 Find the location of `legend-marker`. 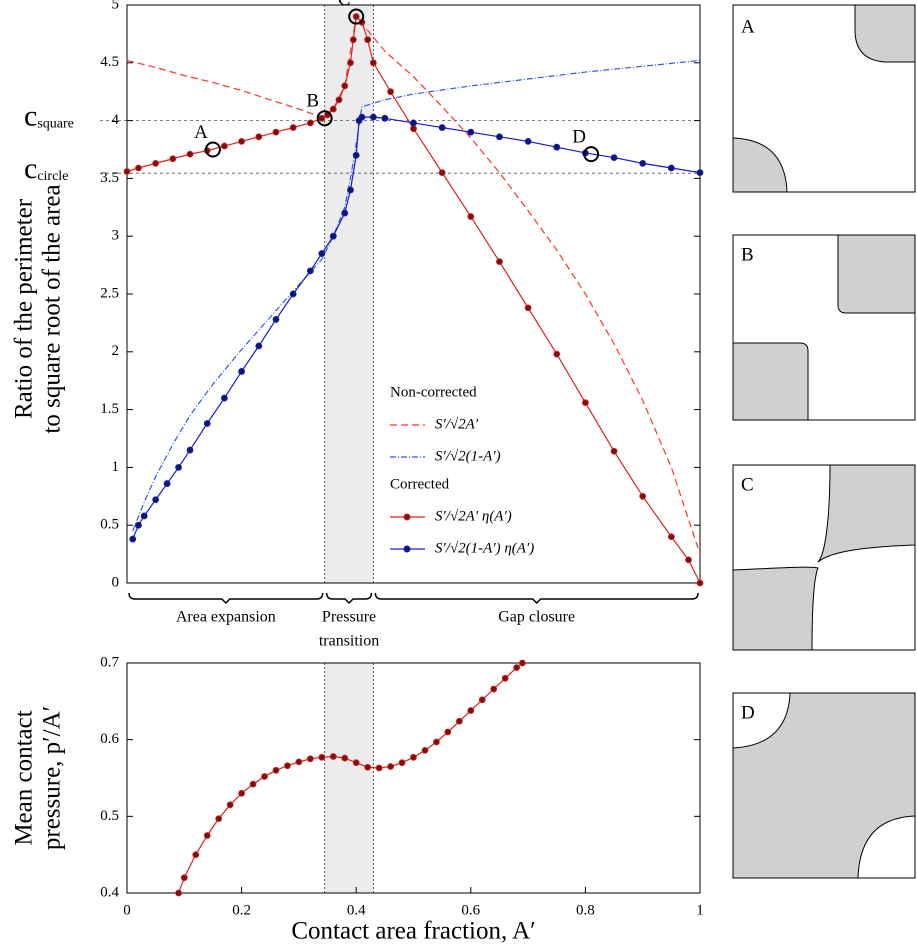

legend-marker is located at coordinates (407, 517).